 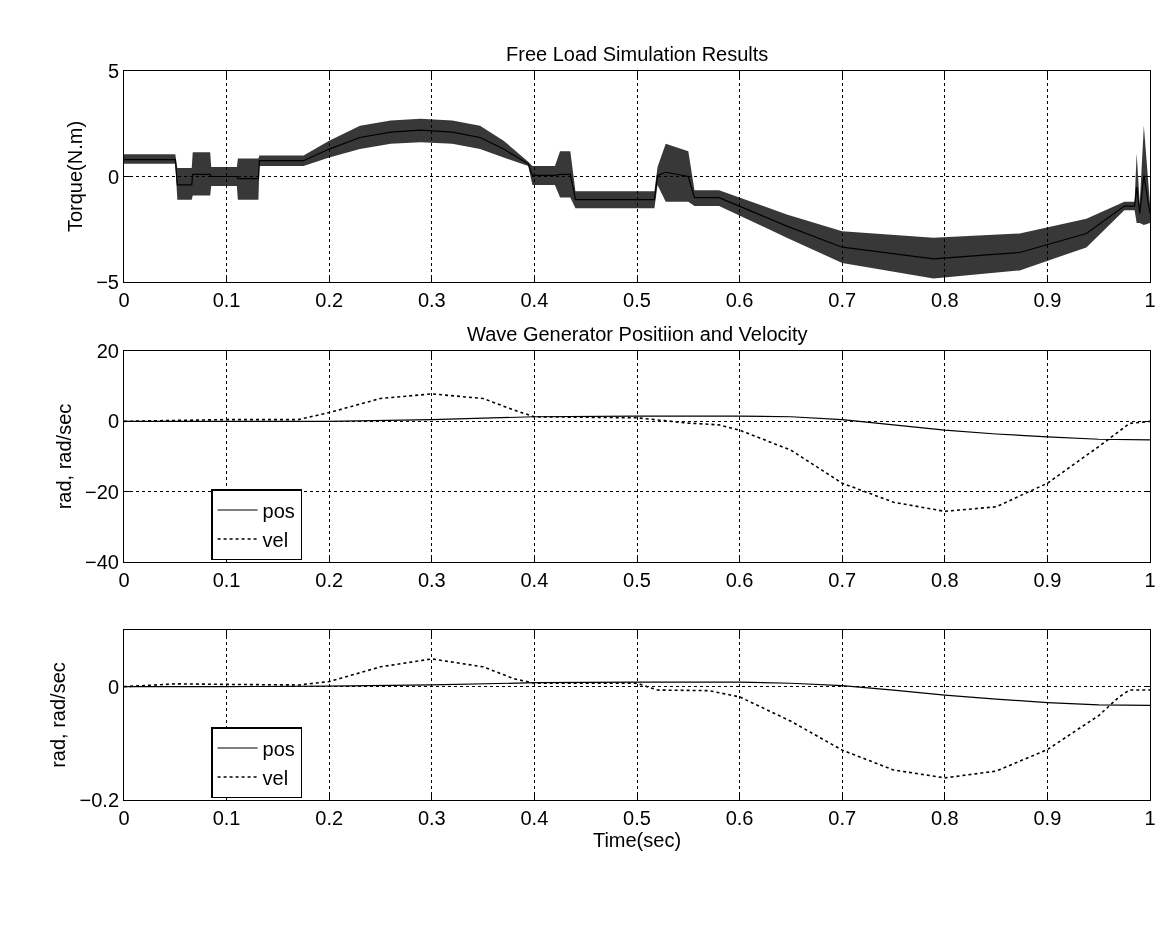 I want to click on y-tick-label: −40, so click(x=102, y=562).